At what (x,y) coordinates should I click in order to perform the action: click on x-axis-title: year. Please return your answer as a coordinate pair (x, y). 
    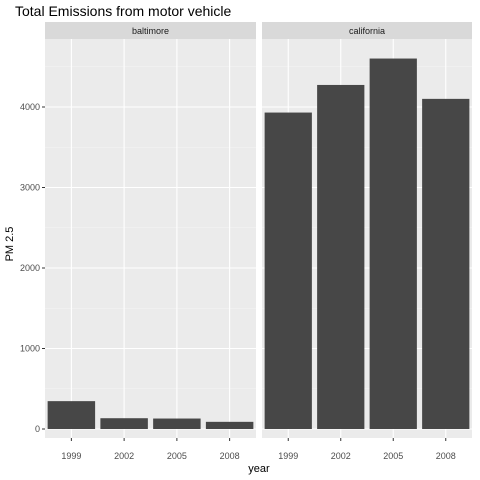
    Looking at the image, I should click on (259, 469).